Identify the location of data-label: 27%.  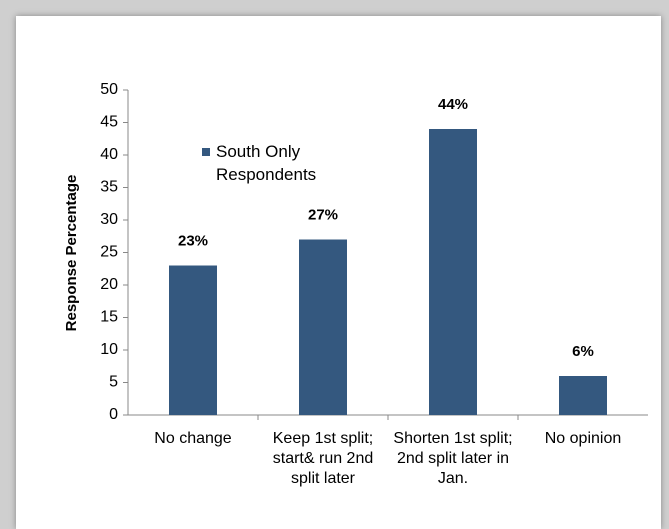
(323, 214).